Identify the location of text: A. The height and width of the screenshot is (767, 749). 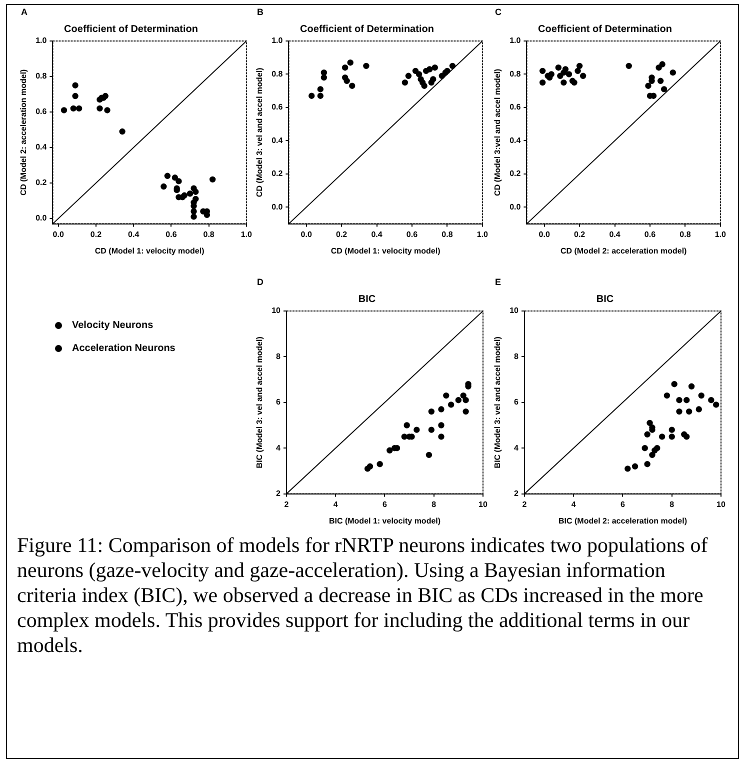
(24, 12).